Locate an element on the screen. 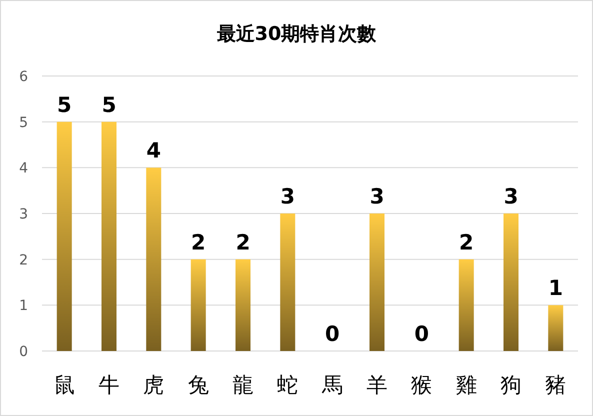 This screenshot has width=593, height=416. x-tick-label: 馬 is located at coordinates (331, 385).